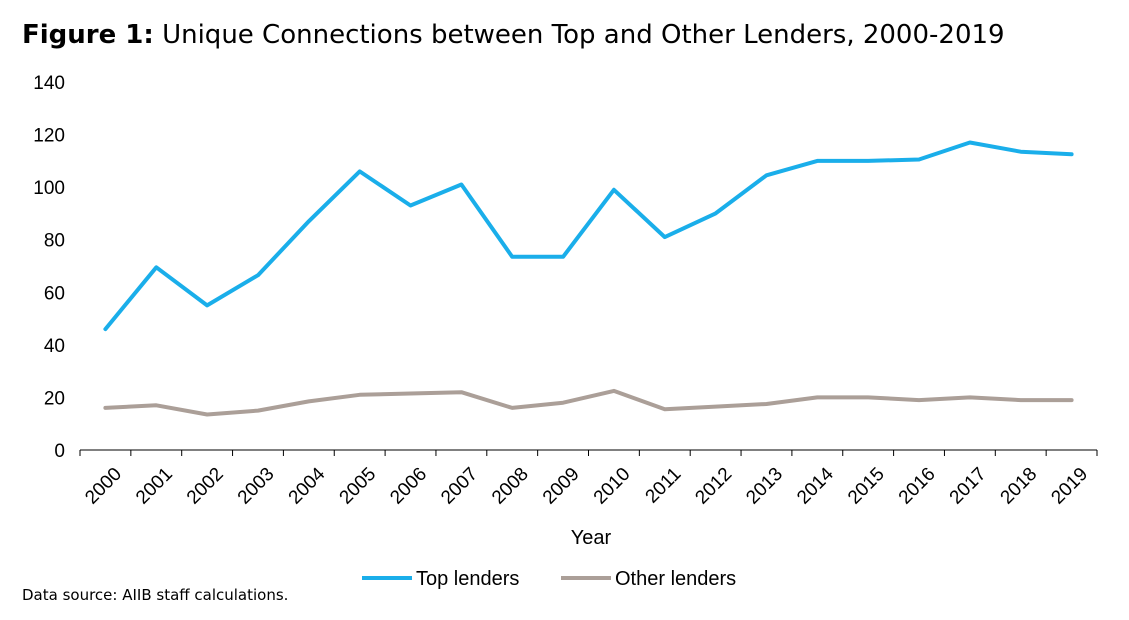 The width and height of the screenshot is (1129, 620). What do you see at coordinates (408, 486) in the screenshot?
I see `x-tick-label: 2006` at bounding box center [408, 486].